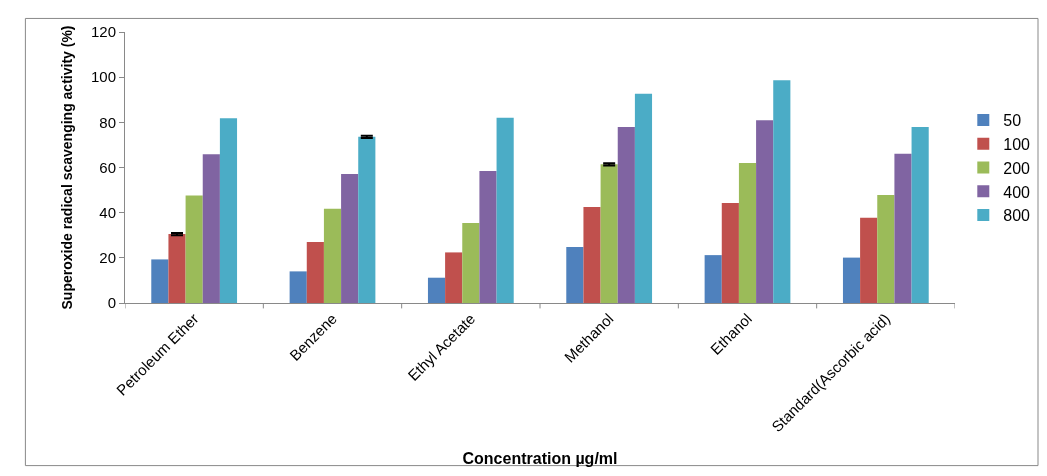 This screenshot has width=1047, height=476. I want to click on legend-label: 400, so click(1017, 192).